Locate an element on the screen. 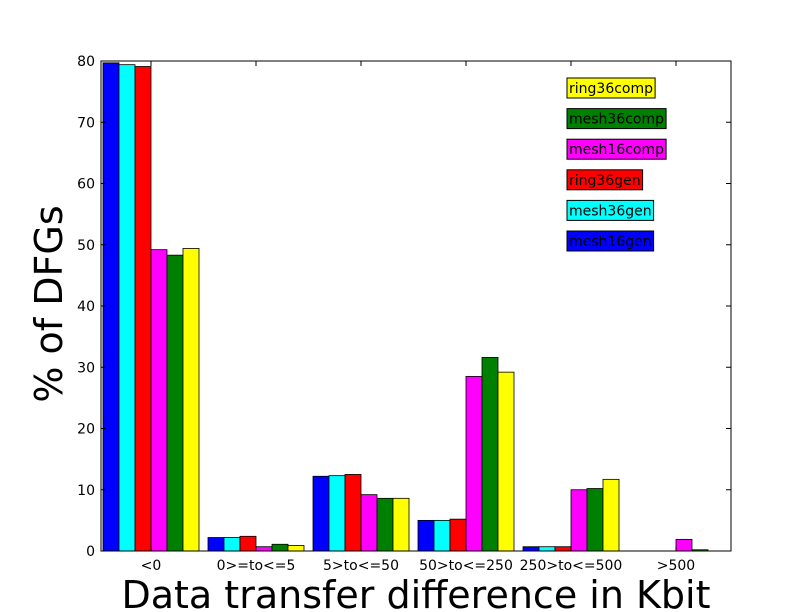  y-tick-label-80: 80 is located at coordinates (86, 62).